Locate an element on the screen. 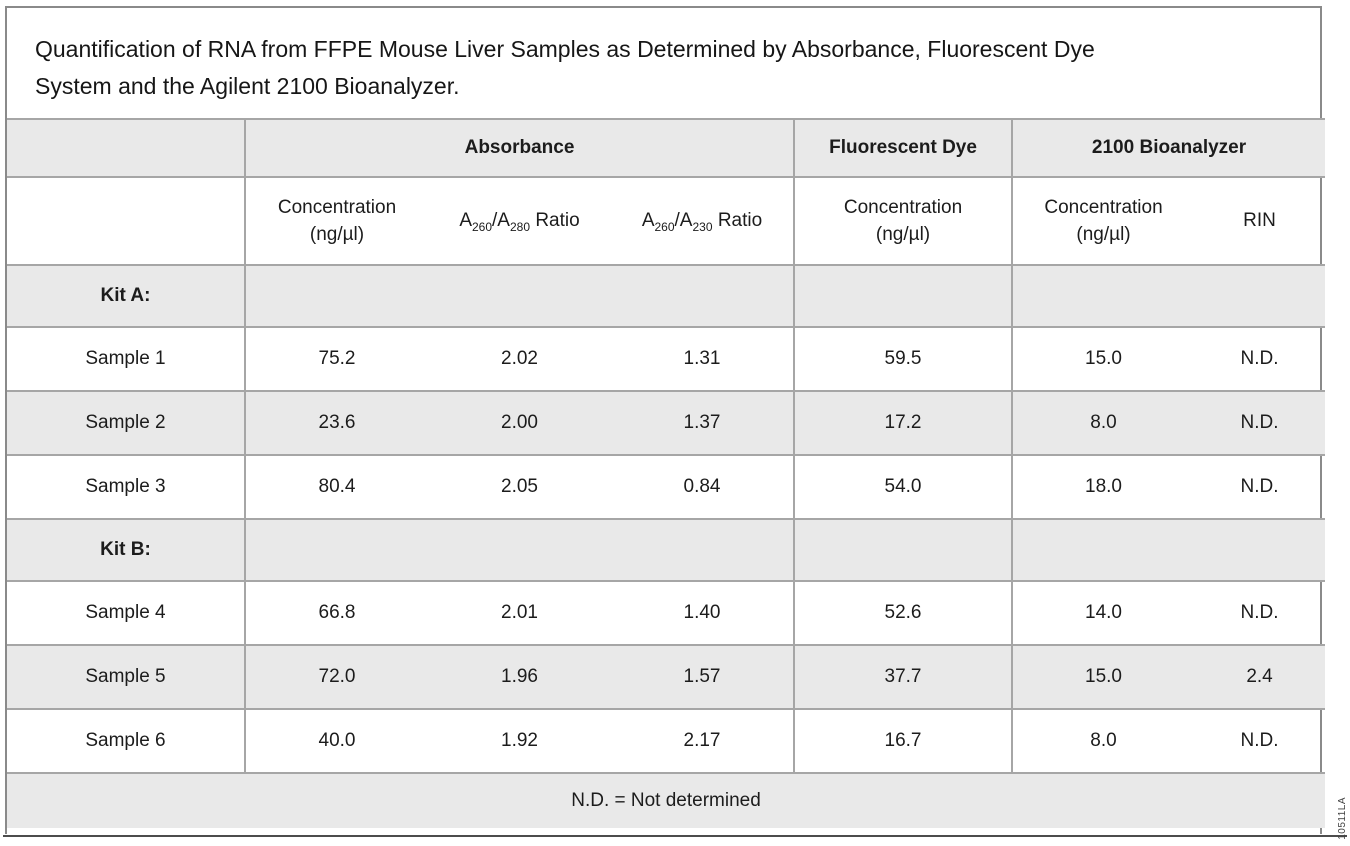  cell-fluor-concentration: 59.5 is located at coordinates (904, 358).